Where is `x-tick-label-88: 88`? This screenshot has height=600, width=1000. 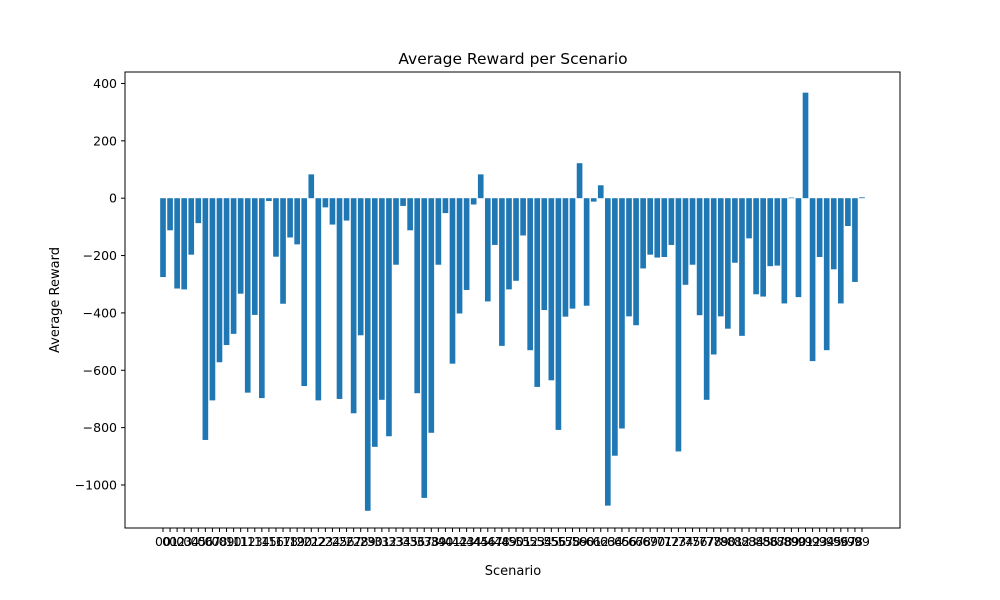 x-tick-label-88: 88 is located at coordinates (784, 541).